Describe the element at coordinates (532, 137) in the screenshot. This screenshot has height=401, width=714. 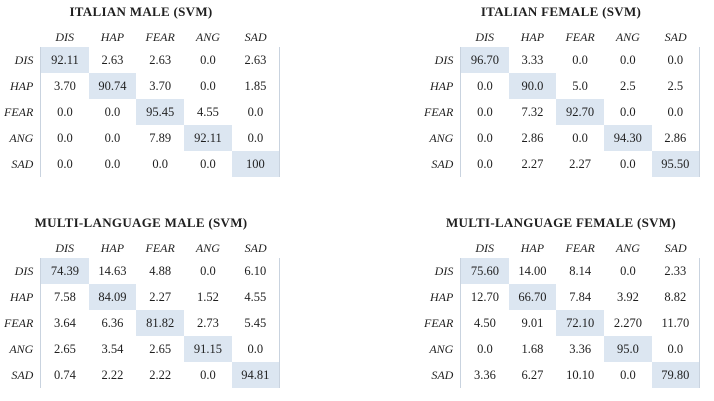
I see `matrix-cell: 2.86` at that location.